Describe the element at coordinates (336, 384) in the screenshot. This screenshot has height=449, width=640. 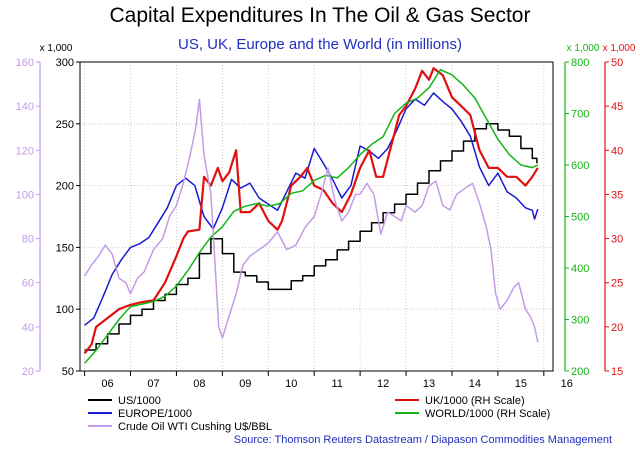
I see `x-axis-tick-label: 11` at that location.